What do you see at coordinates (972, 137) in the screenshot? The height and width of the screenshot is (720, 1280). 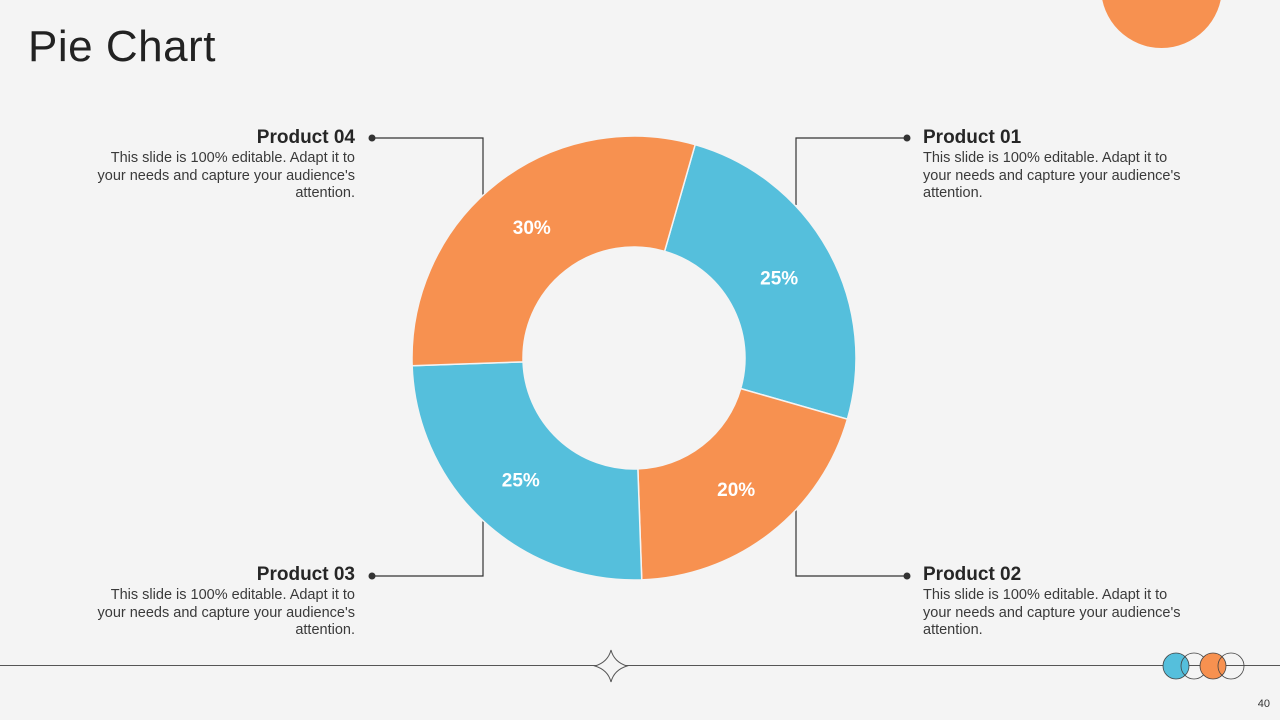 I see `product-01-name: Product 01` at bounding box center [972, 137].